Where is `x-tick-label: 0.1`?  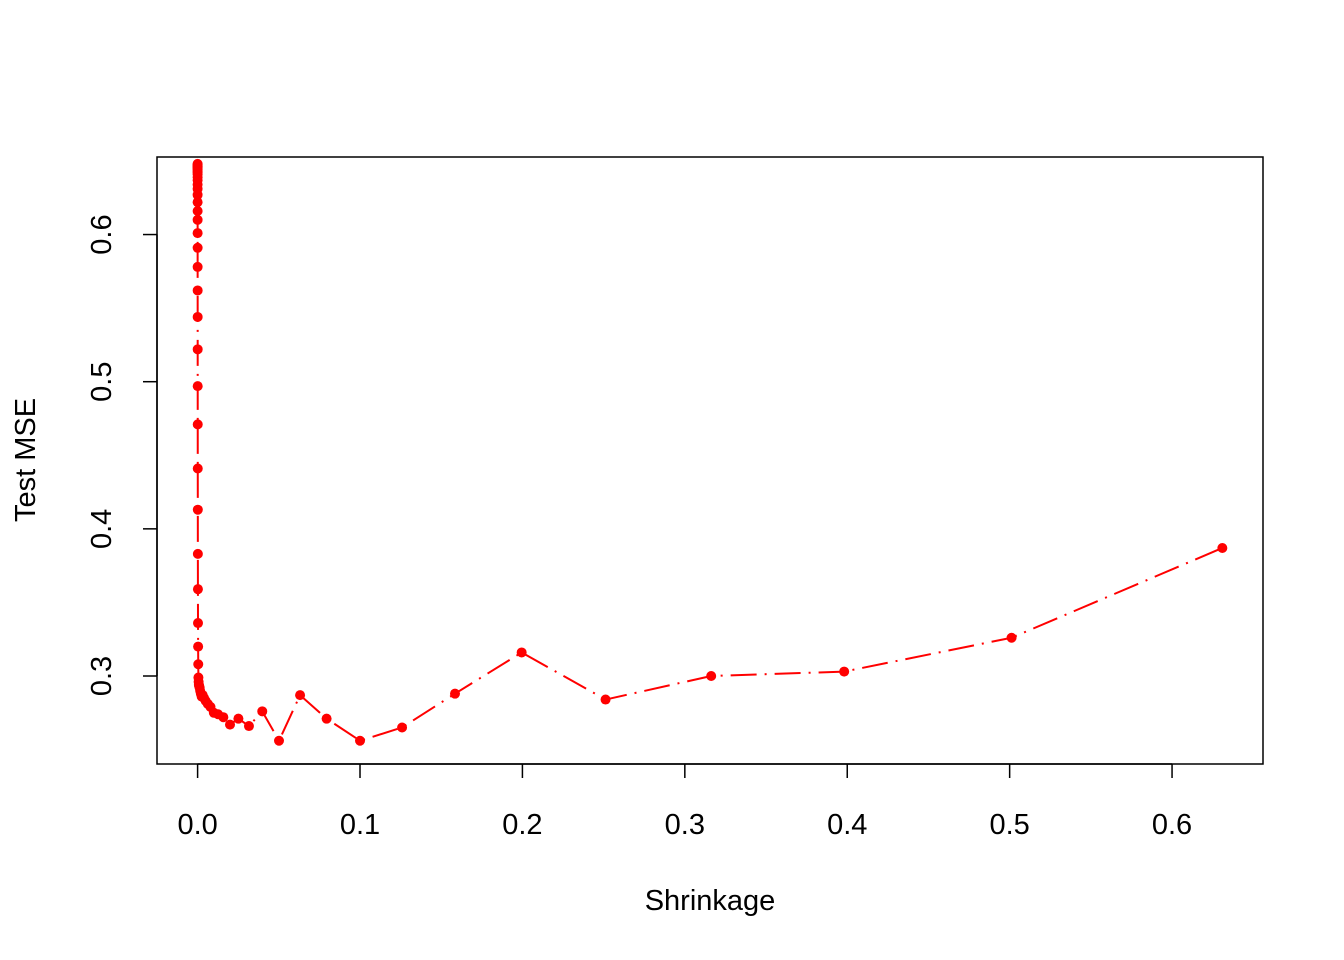
x-tick-label: 0.1 is located at coordinates (360, 825).